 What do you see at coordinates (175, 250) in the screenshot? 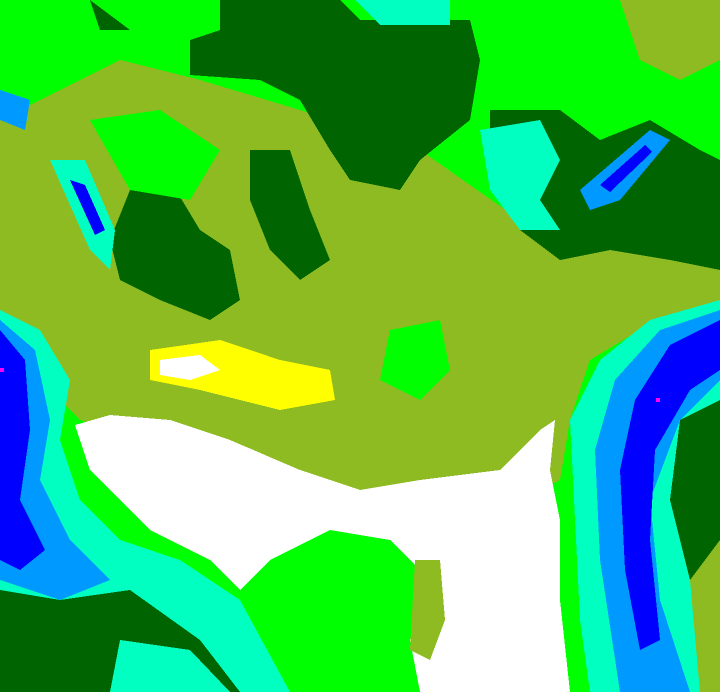
I see `region-dark-green-left` at bounding box center [175, 250].